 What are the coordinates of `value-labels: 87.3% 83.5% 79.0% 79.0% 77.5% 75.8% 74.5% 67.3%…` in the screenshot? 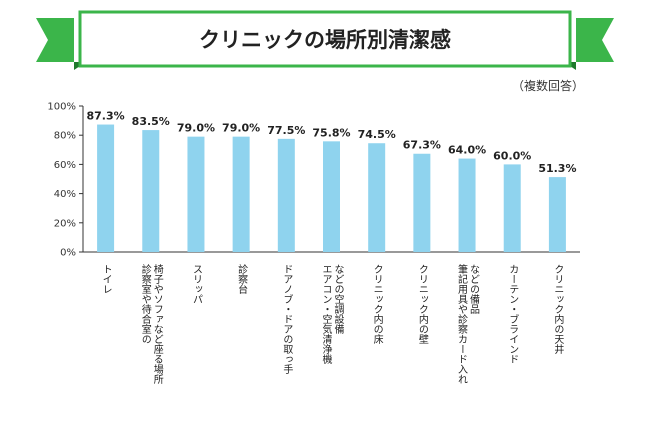 It's located at (332, 143).